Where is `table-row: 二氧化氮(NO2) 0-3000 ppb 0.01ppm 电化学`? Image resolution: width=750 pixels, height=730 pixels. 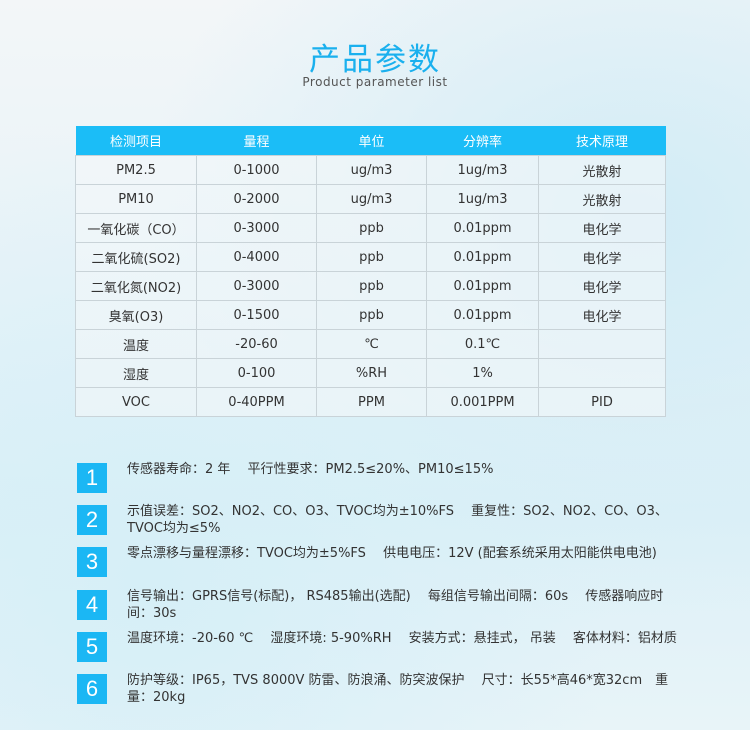
table-row: 二氧化氮(NO2) 0-3000 ppb 0.01ppm 电化学 is located at coordinates (370, 286).